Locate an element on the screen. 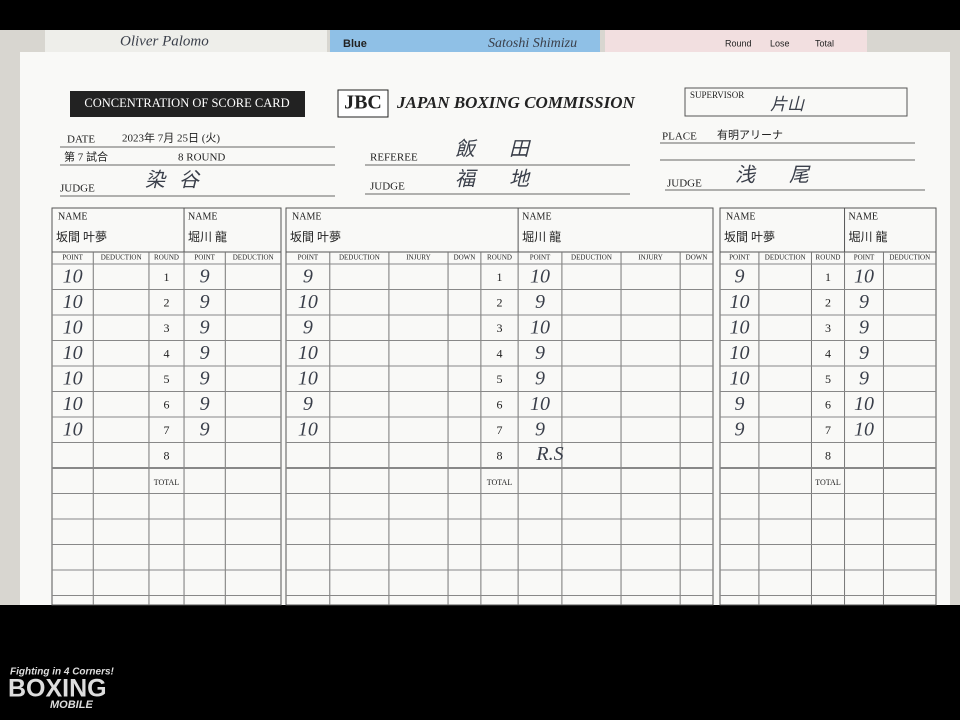 The height and width of the screenshot is (720, 960). place-label: PLACE is located at coordinates (679, 137).